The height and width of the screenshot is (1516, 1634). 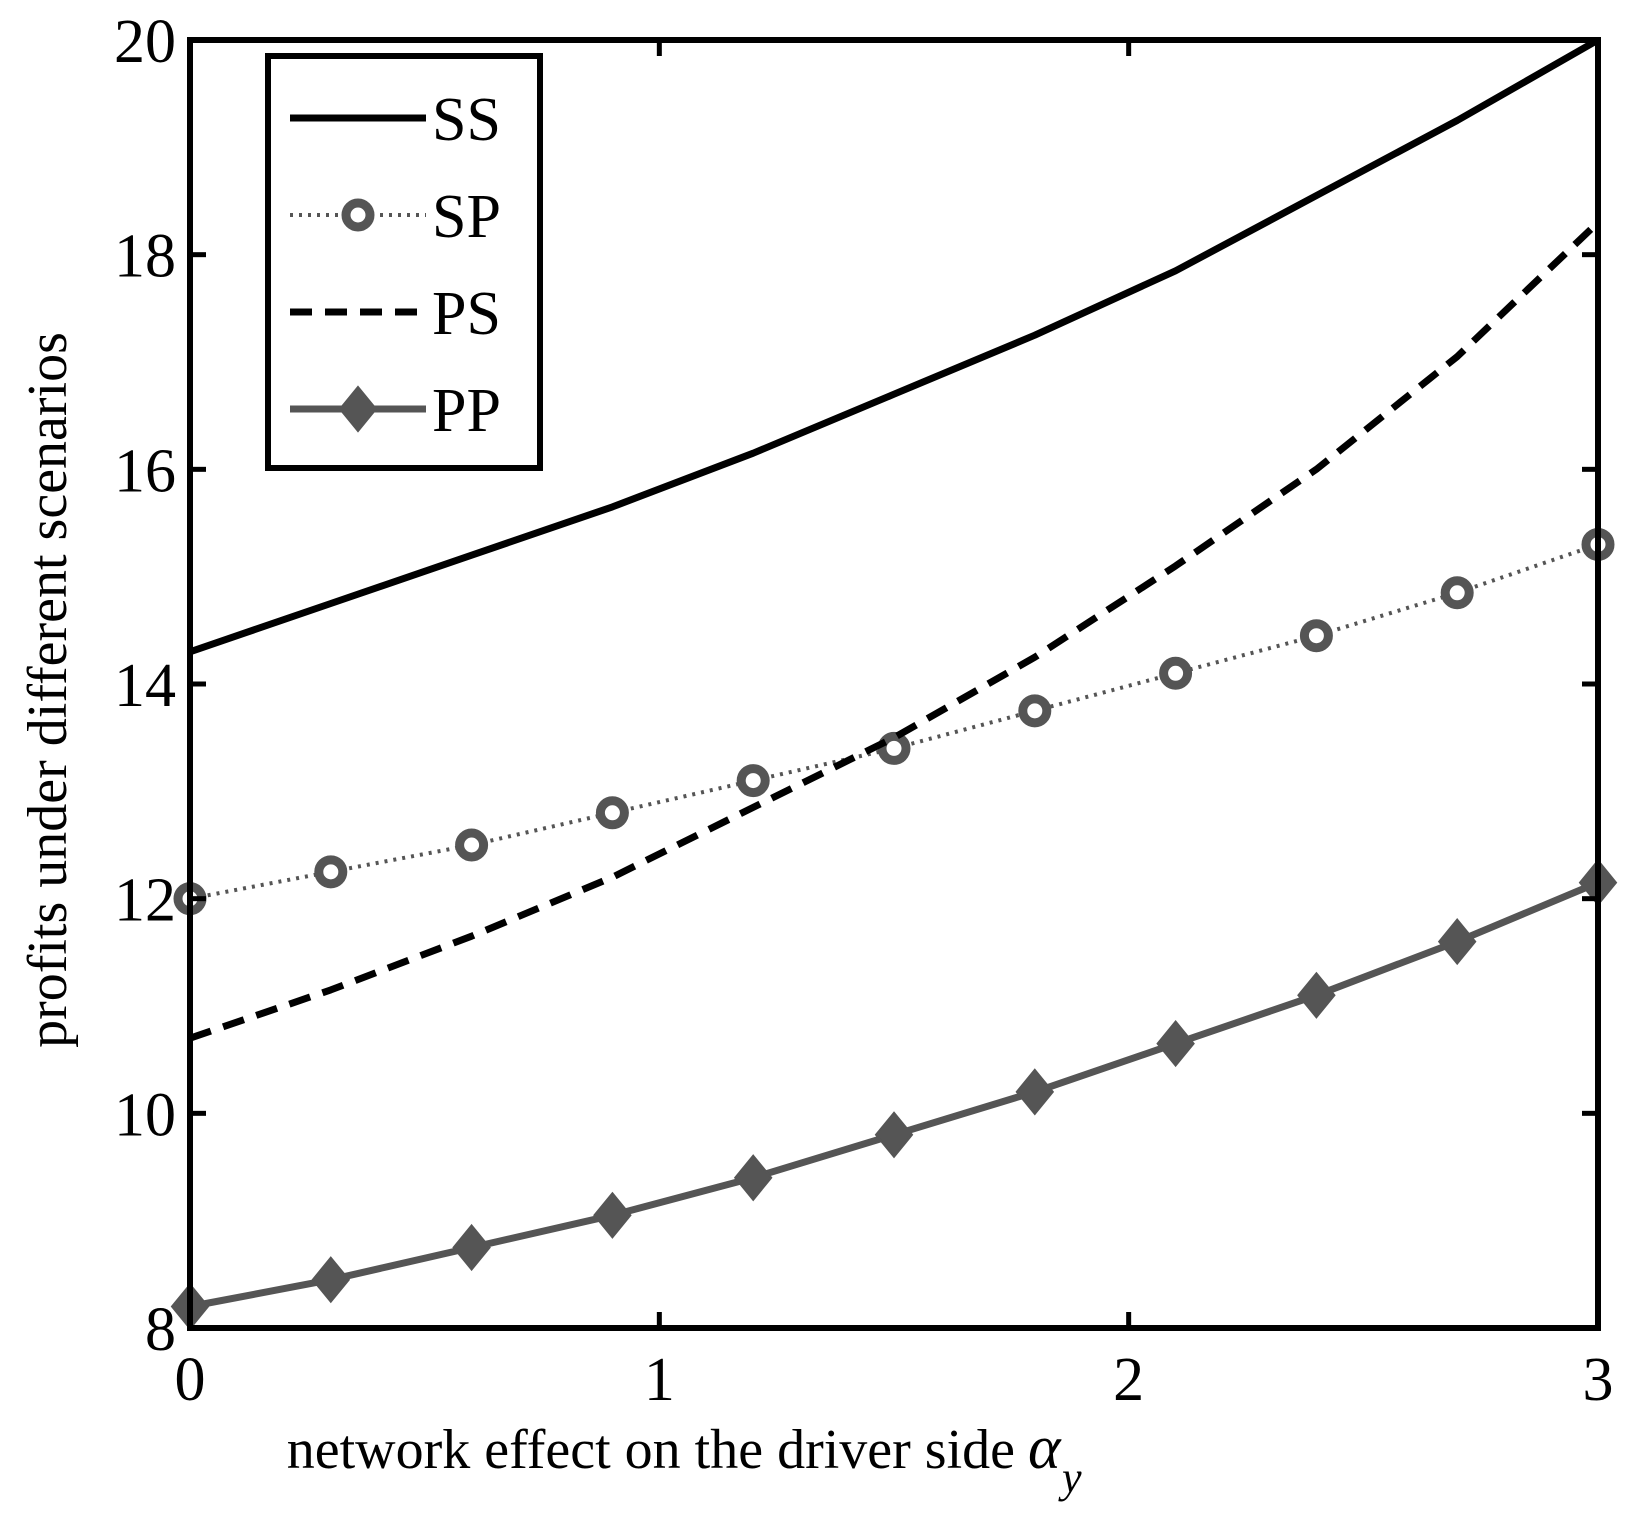 What do you see at coordinates (160, 1330) in the screenshot?
I see `y-tick-label: 8` at bounding box center [160, 1330].